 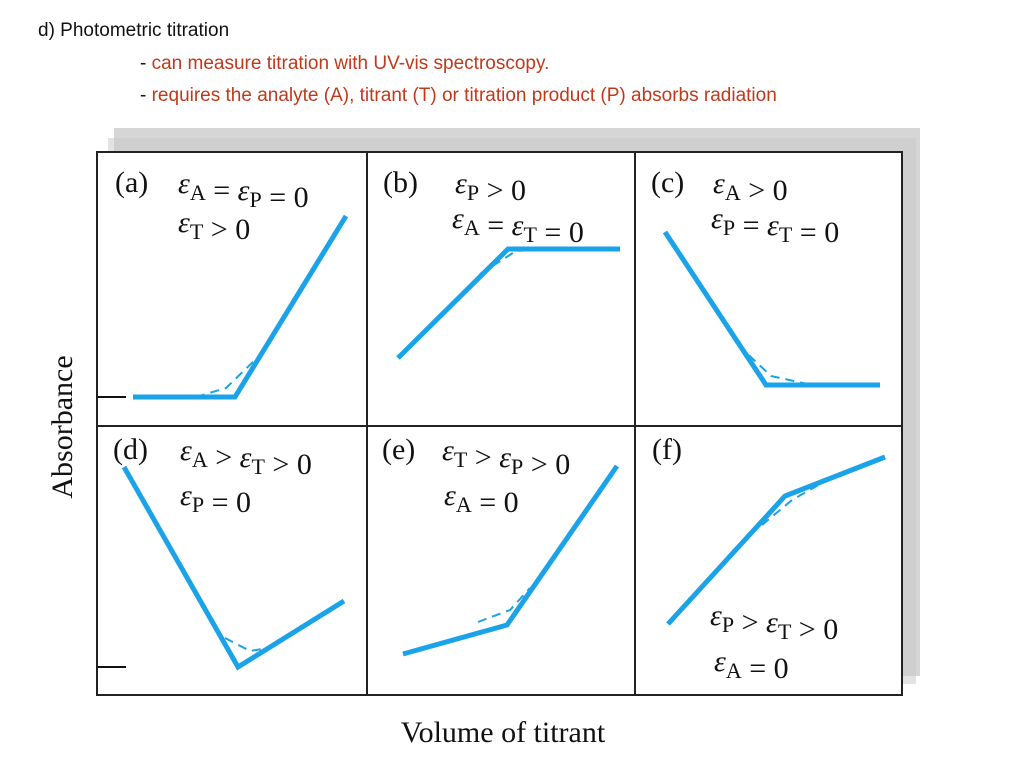 I want to click on panel-condition-d: εA > εT > 0, so click(x=246, y=457).